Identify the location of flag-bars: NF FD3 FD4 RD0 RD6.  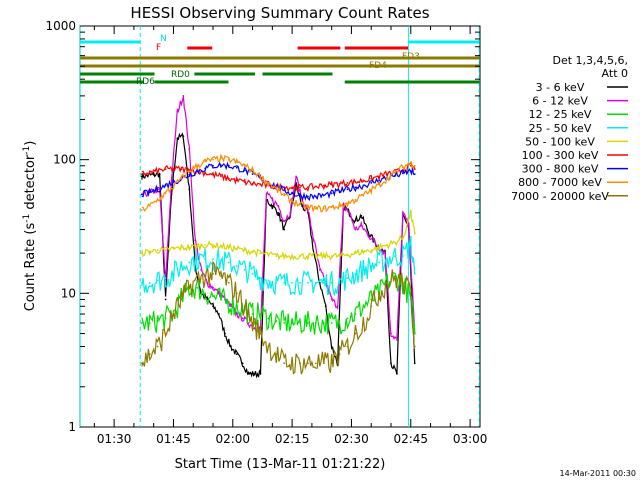
(280, 60).